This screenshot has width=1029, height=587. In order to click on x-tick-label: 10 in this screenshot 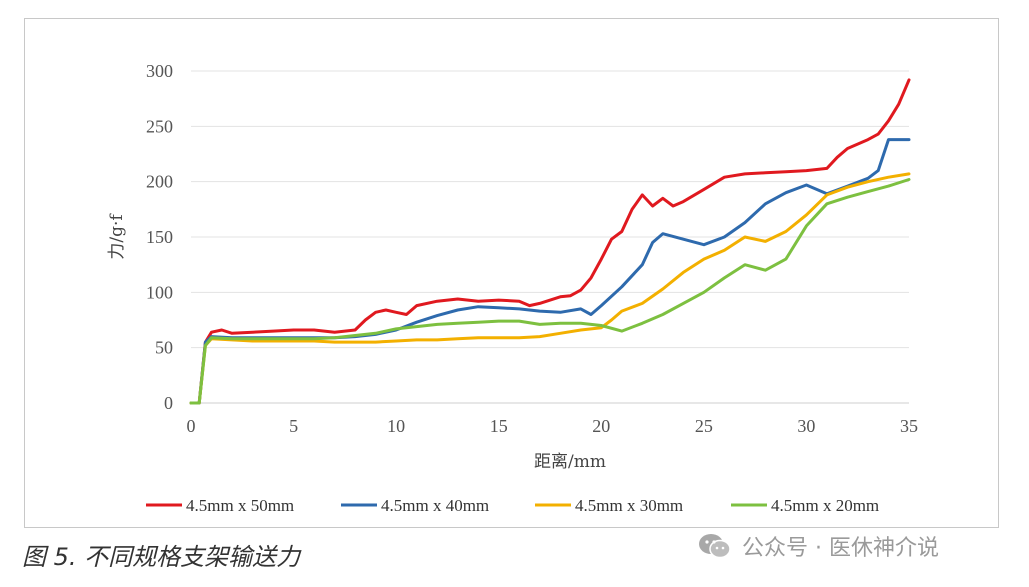, I will do `click(396, 426)`.